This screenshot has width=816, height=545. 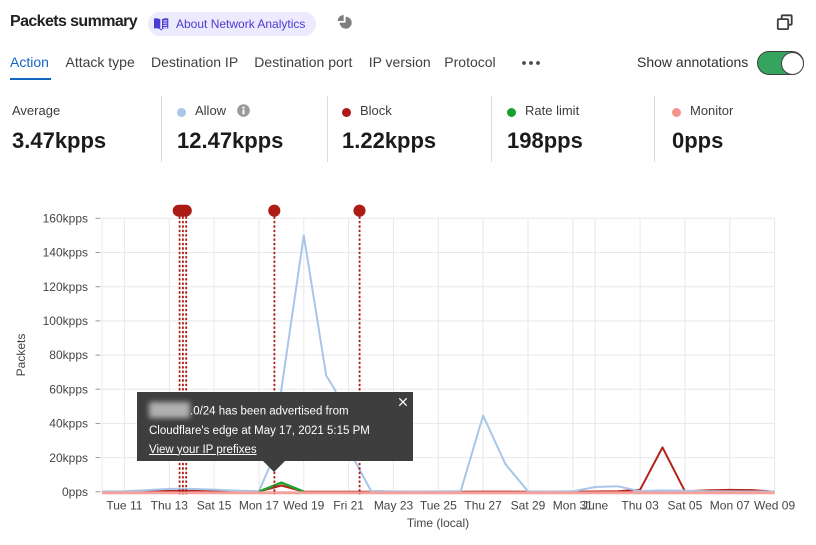 What do you see at coordinates (68, 424) in the screenshot?
I see `svg-text: 40kpps` at bounding box center [68, 424].